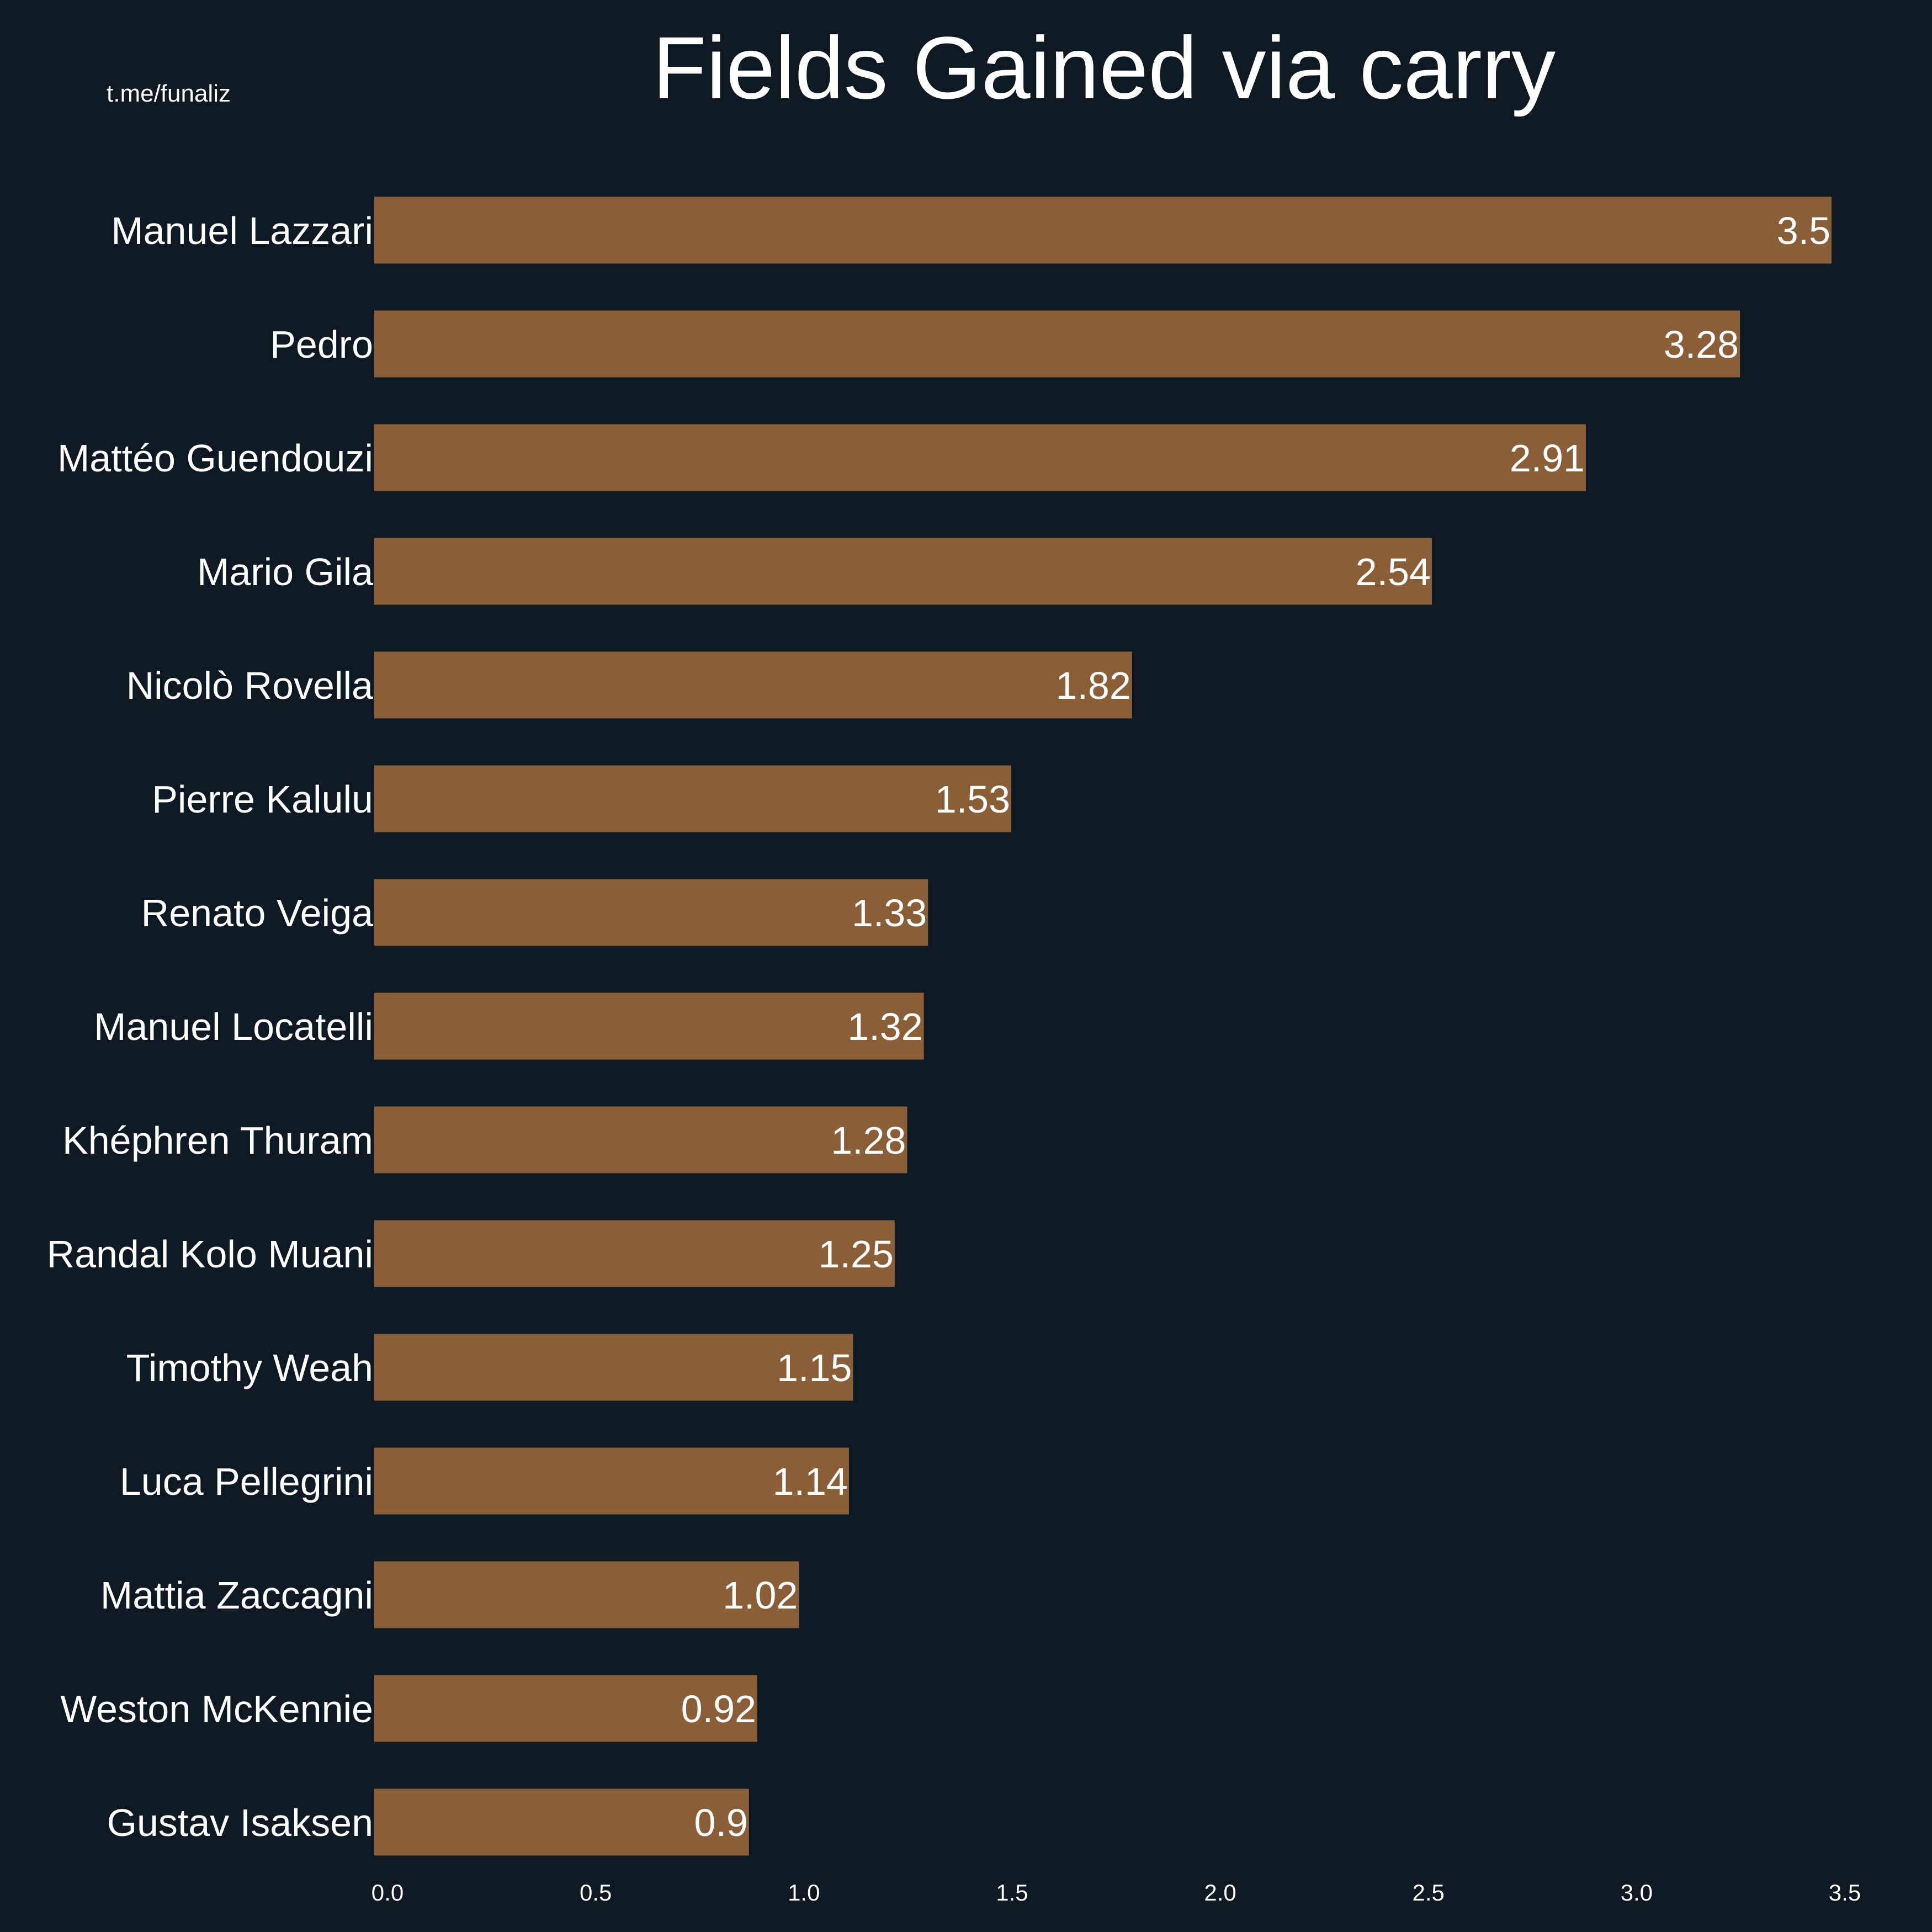 The image size is (1932, 1932). Describe the element at coordinates (804, 1893) in the screenshot. I see `x-tick-label: 1.0` at that location.